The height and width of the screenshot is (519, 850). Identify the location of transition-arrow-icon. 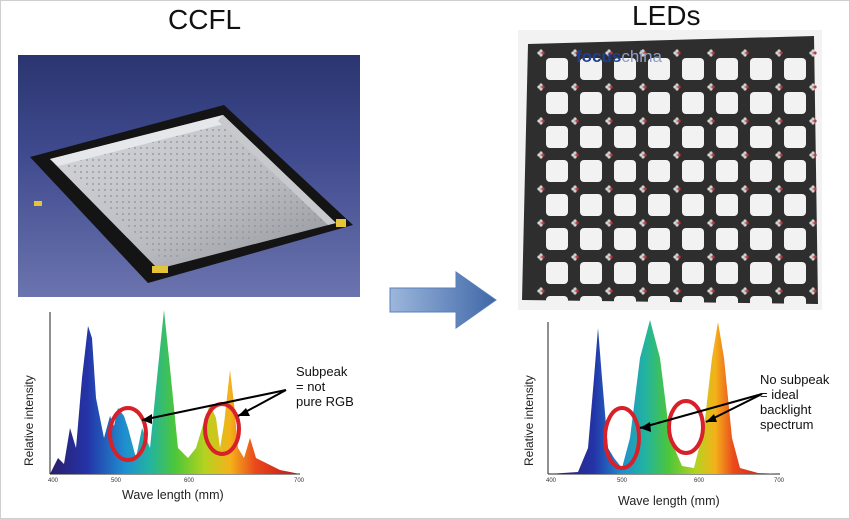
(443, 300).